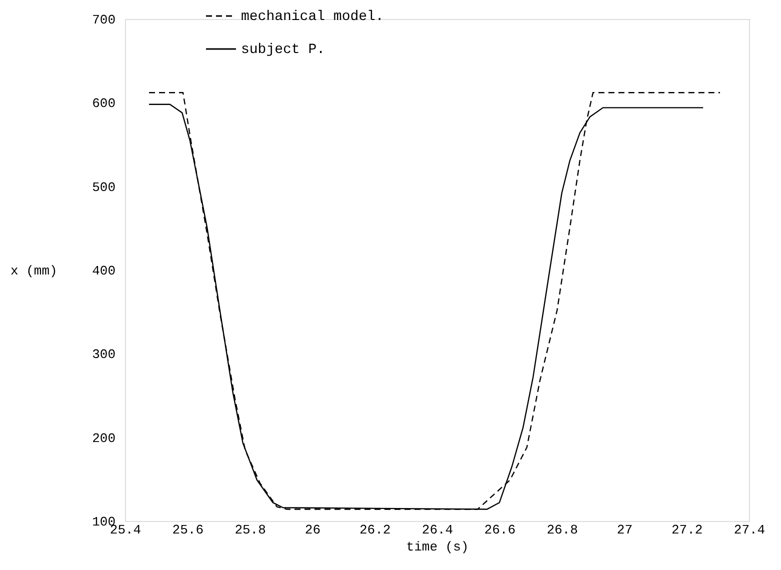 The height and width of the screenshot is (570, 781). I want to click on legend-label: mechanical model., so click(312, 17).